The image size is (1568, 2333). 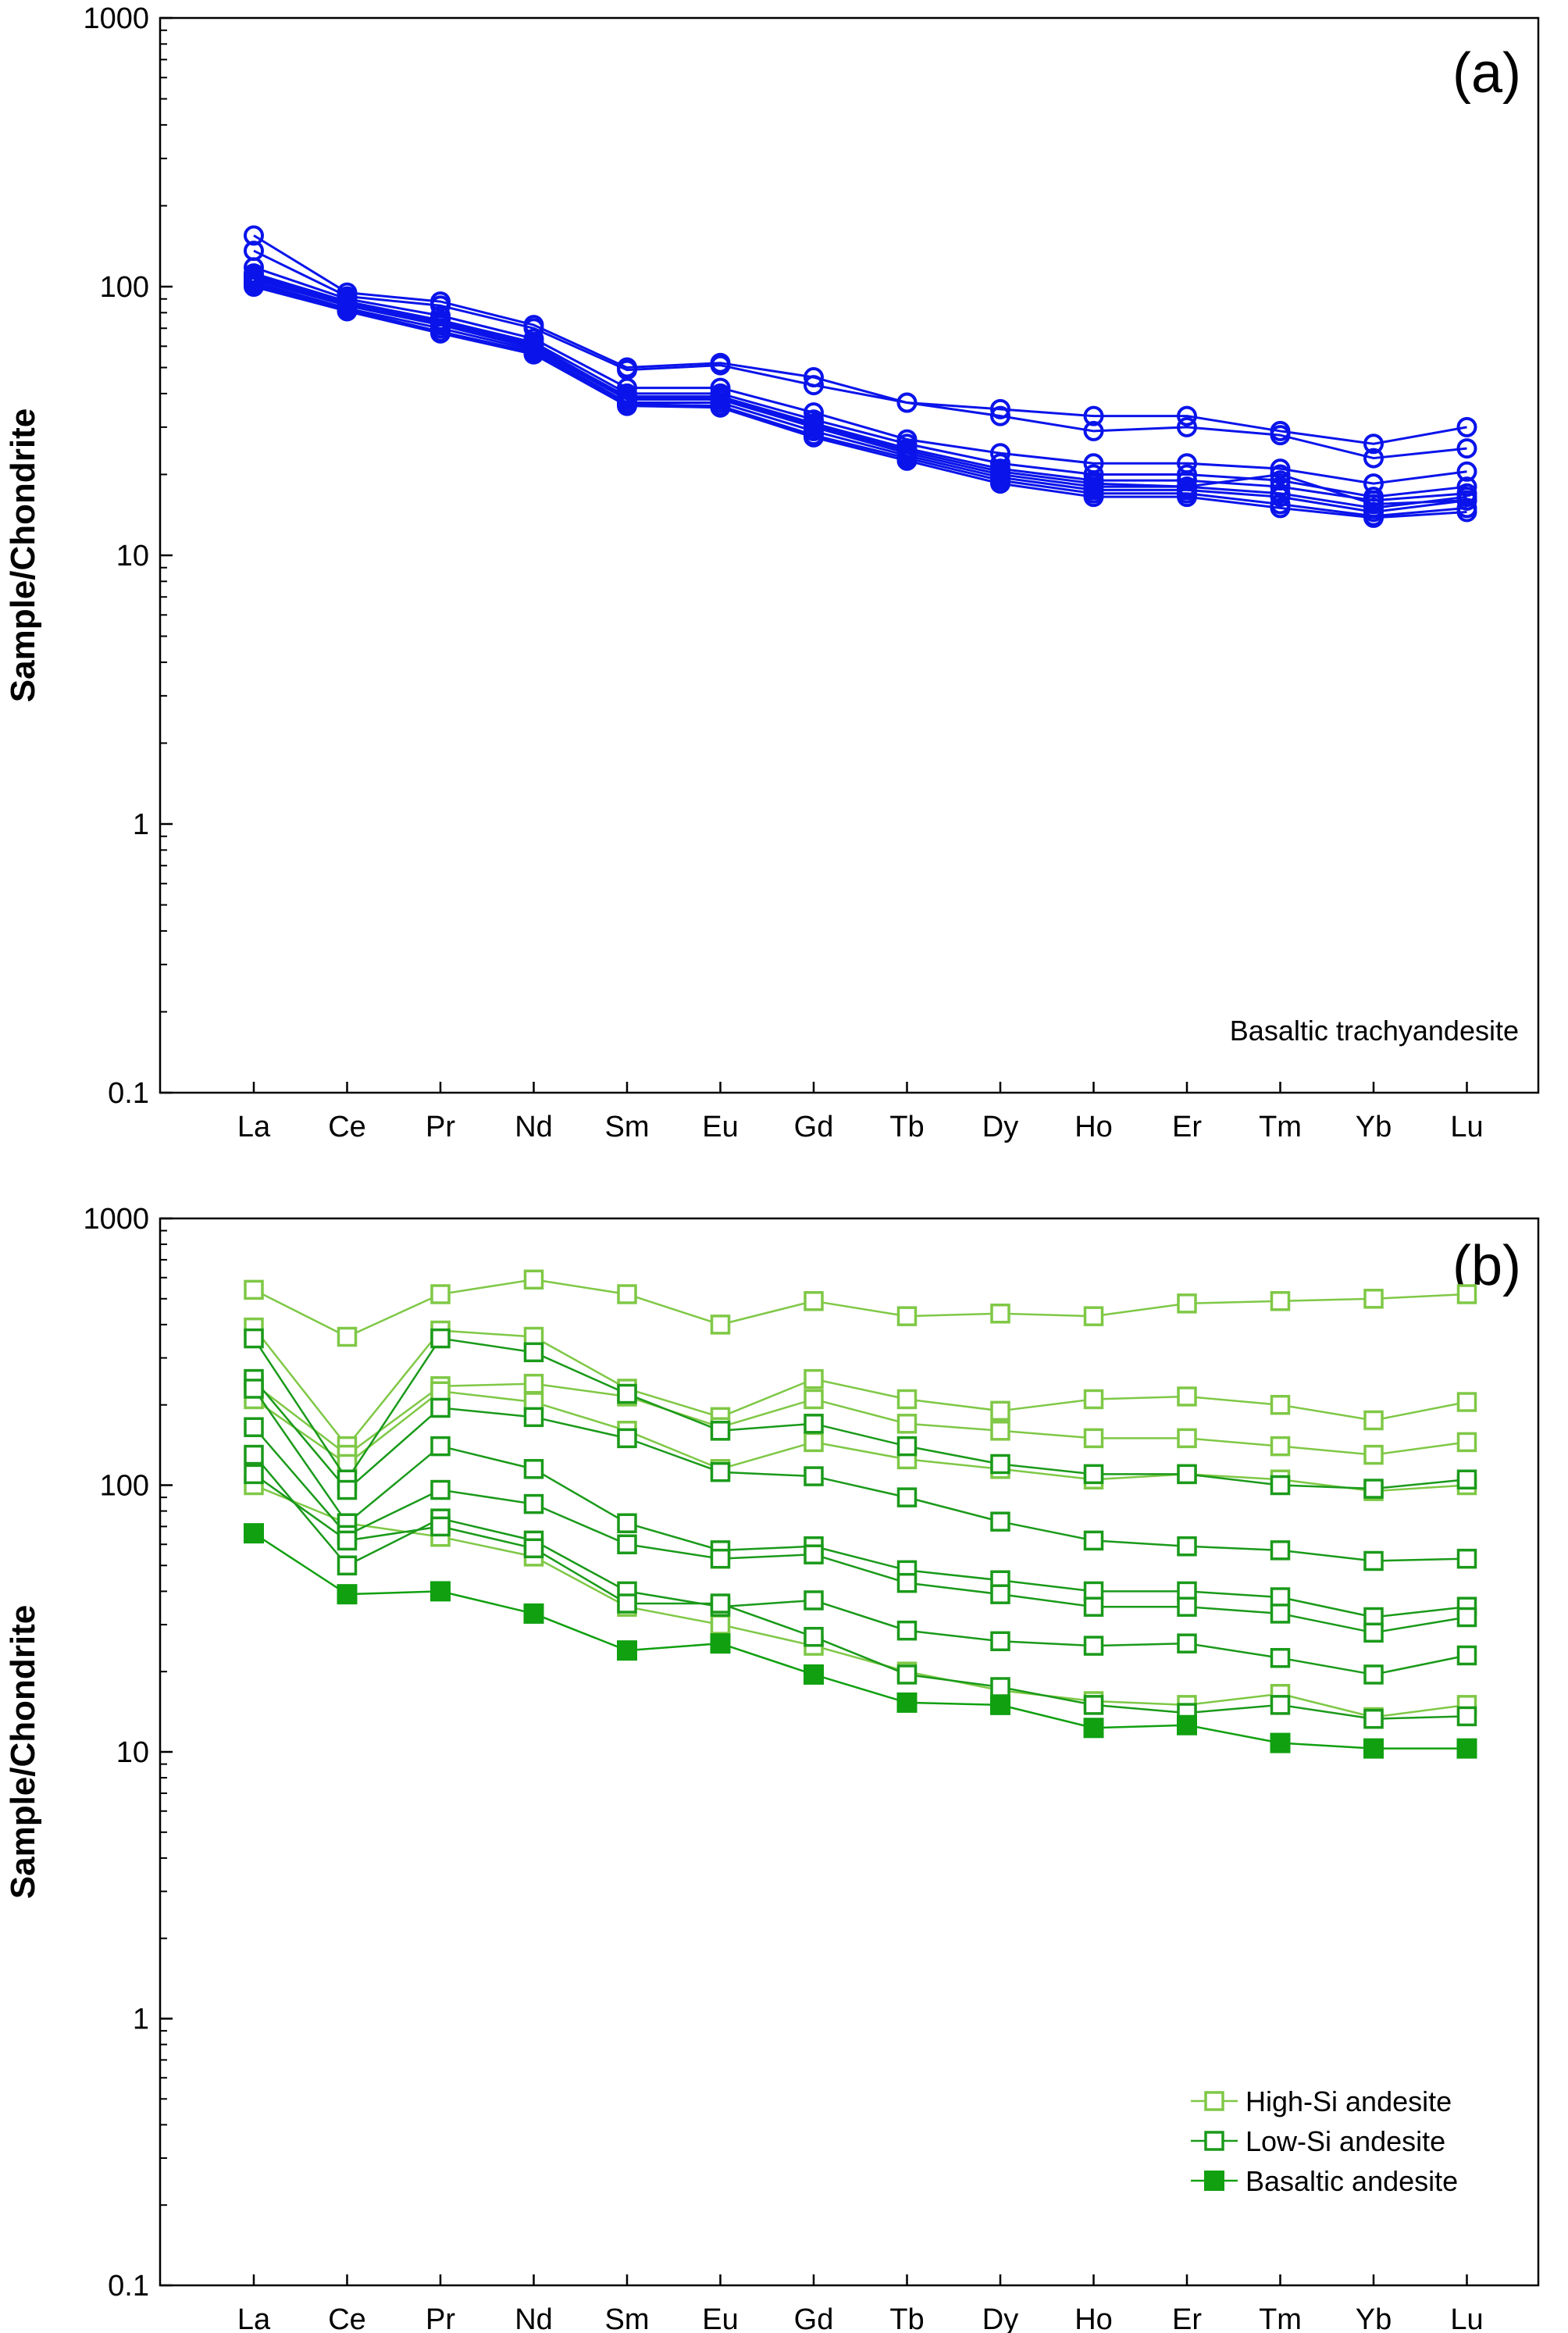 What do you see at coordinates (141, 2019) in the screenshot?
I see `y-tick-label: 1` at bounding box center [141, 2019].